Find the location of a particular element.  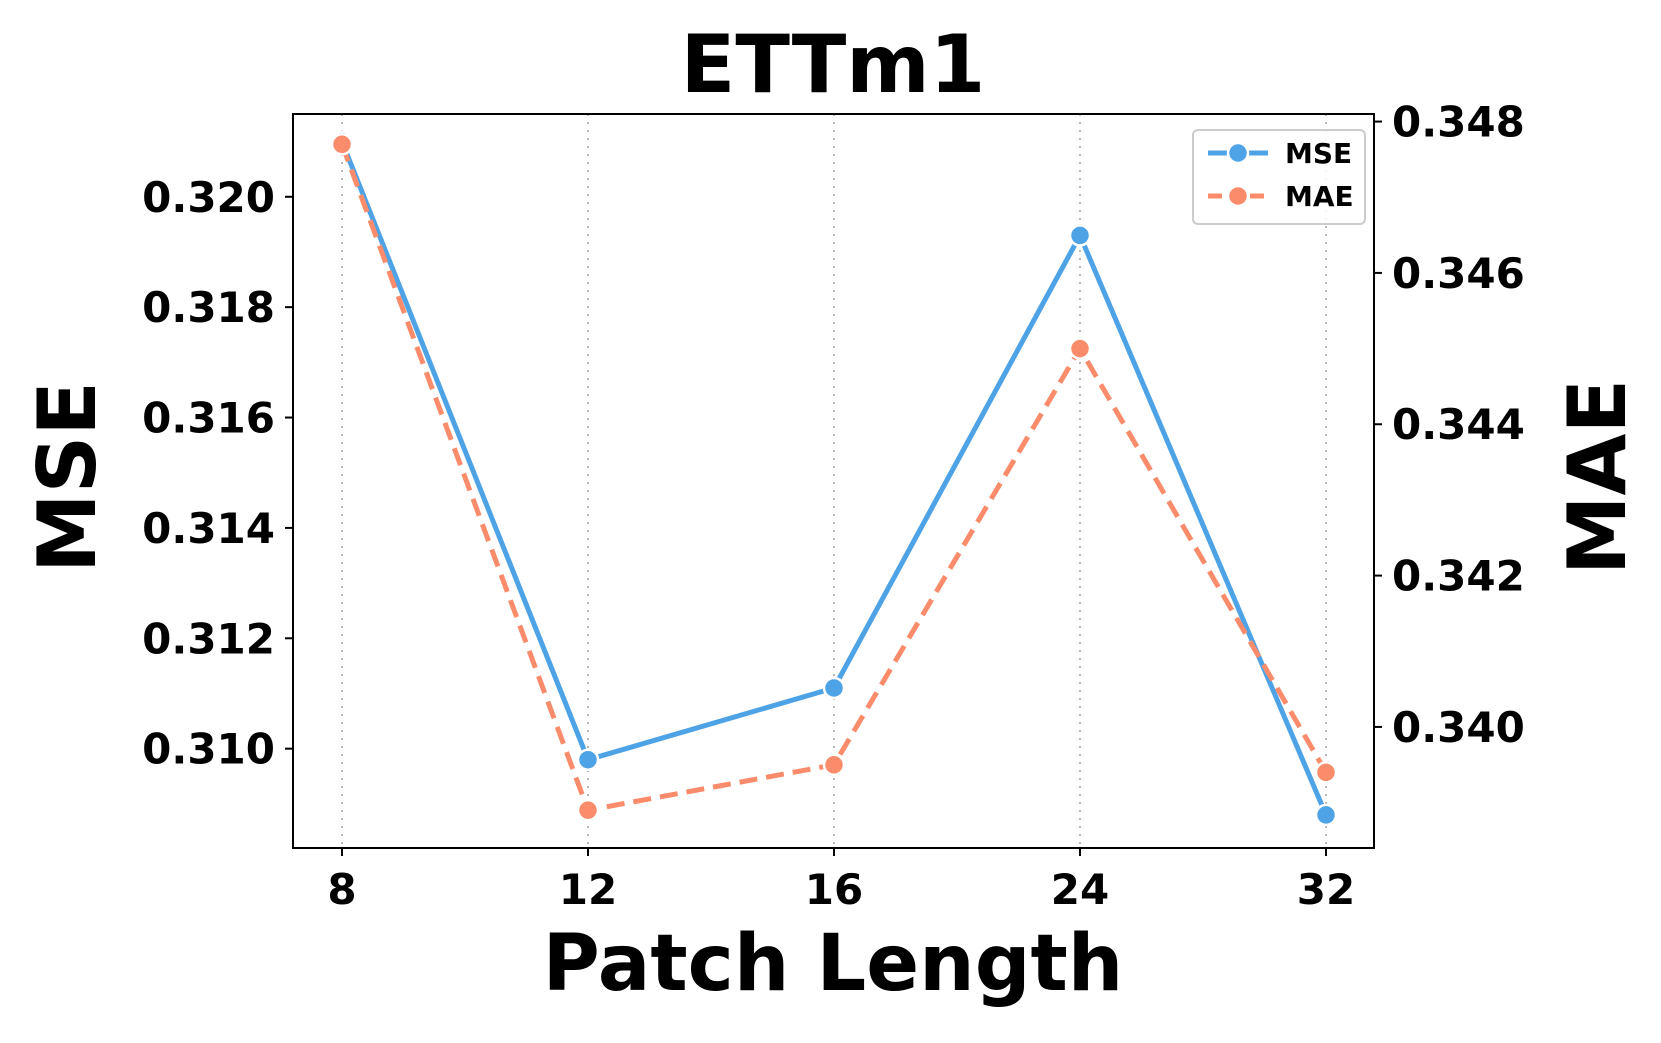

legend-label-mse: MSE is located at coordinates (1318, 153).